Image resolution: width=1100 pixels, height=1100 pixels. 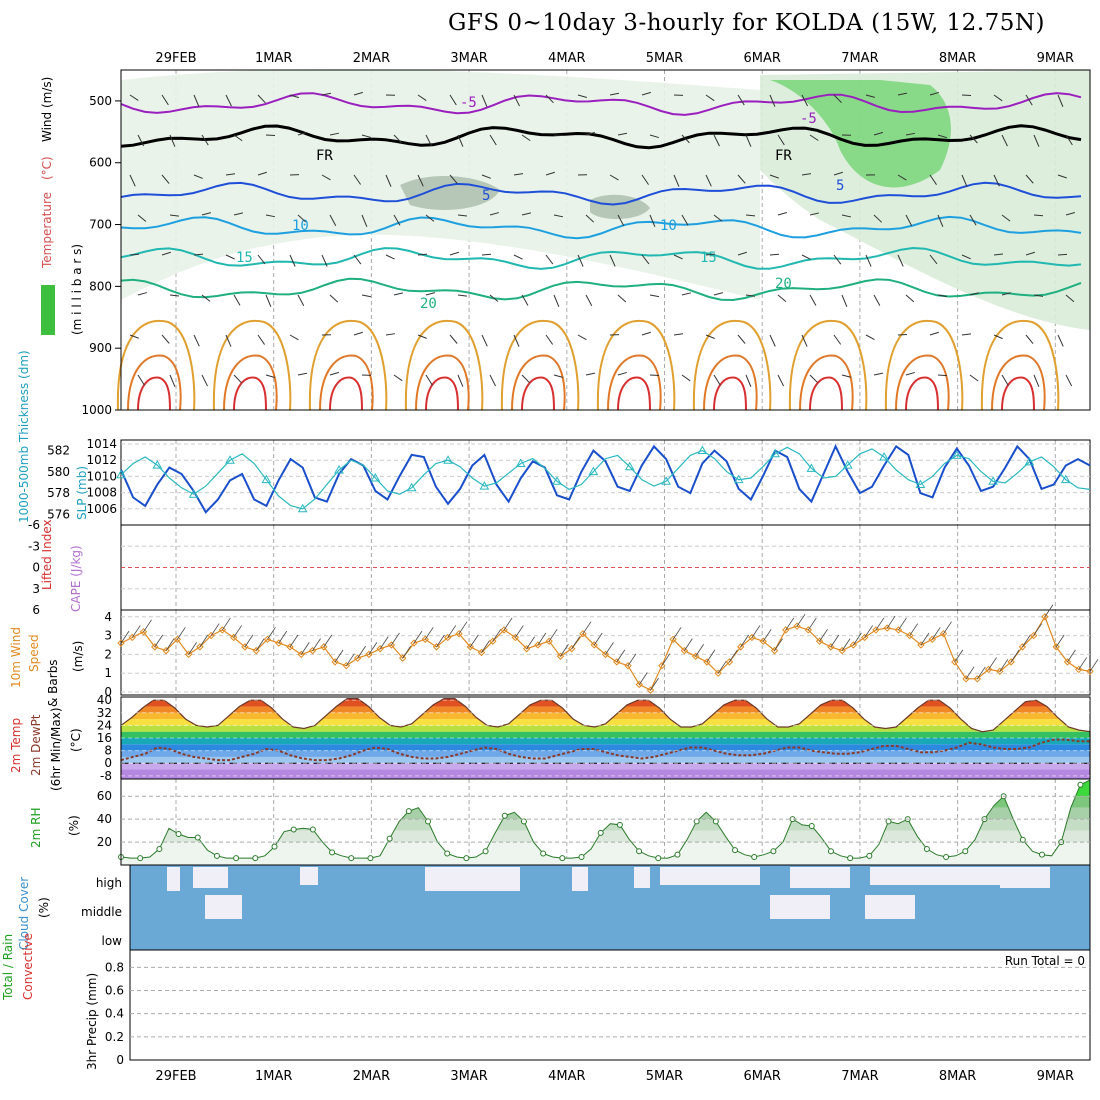 I want to click on pressure-axis-label: (m i l l i b a r s), so click(x=77, y=289).